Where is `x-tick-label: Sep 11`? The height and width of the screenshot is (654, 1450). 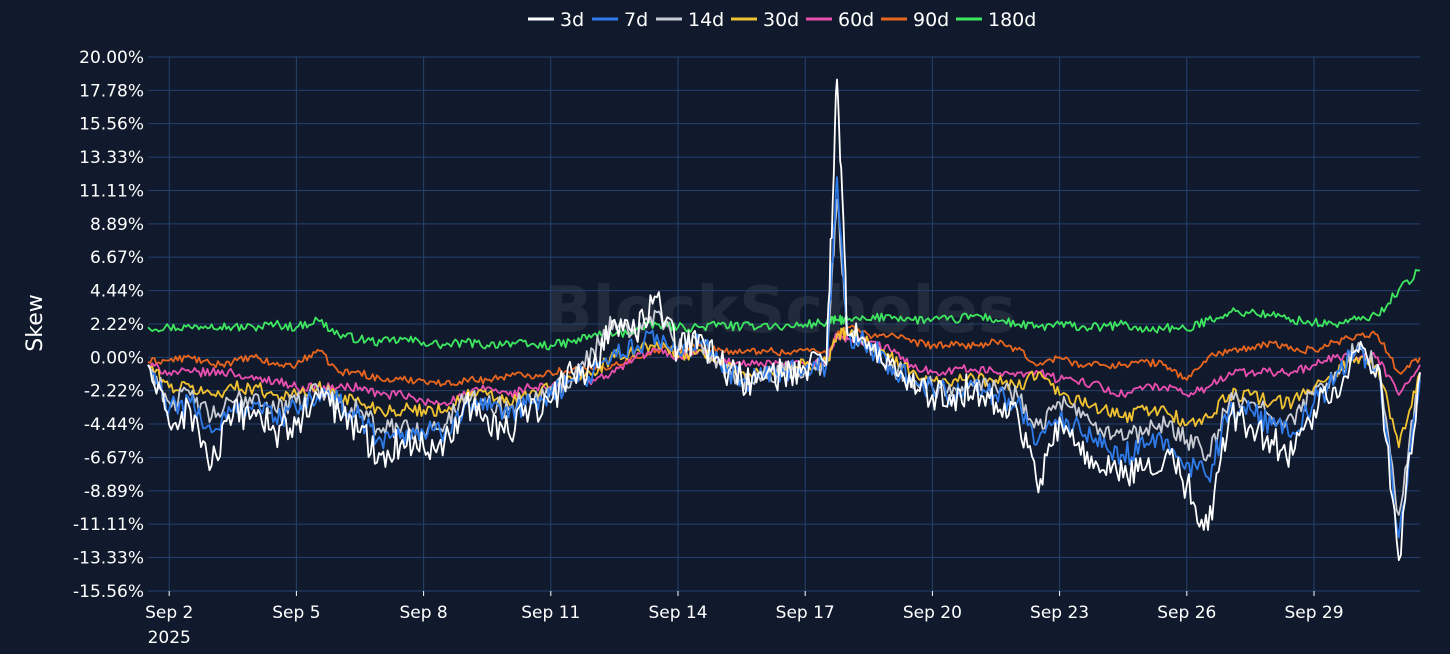
x-tick-label: Sep 11 is located at coordinates (550, 613).